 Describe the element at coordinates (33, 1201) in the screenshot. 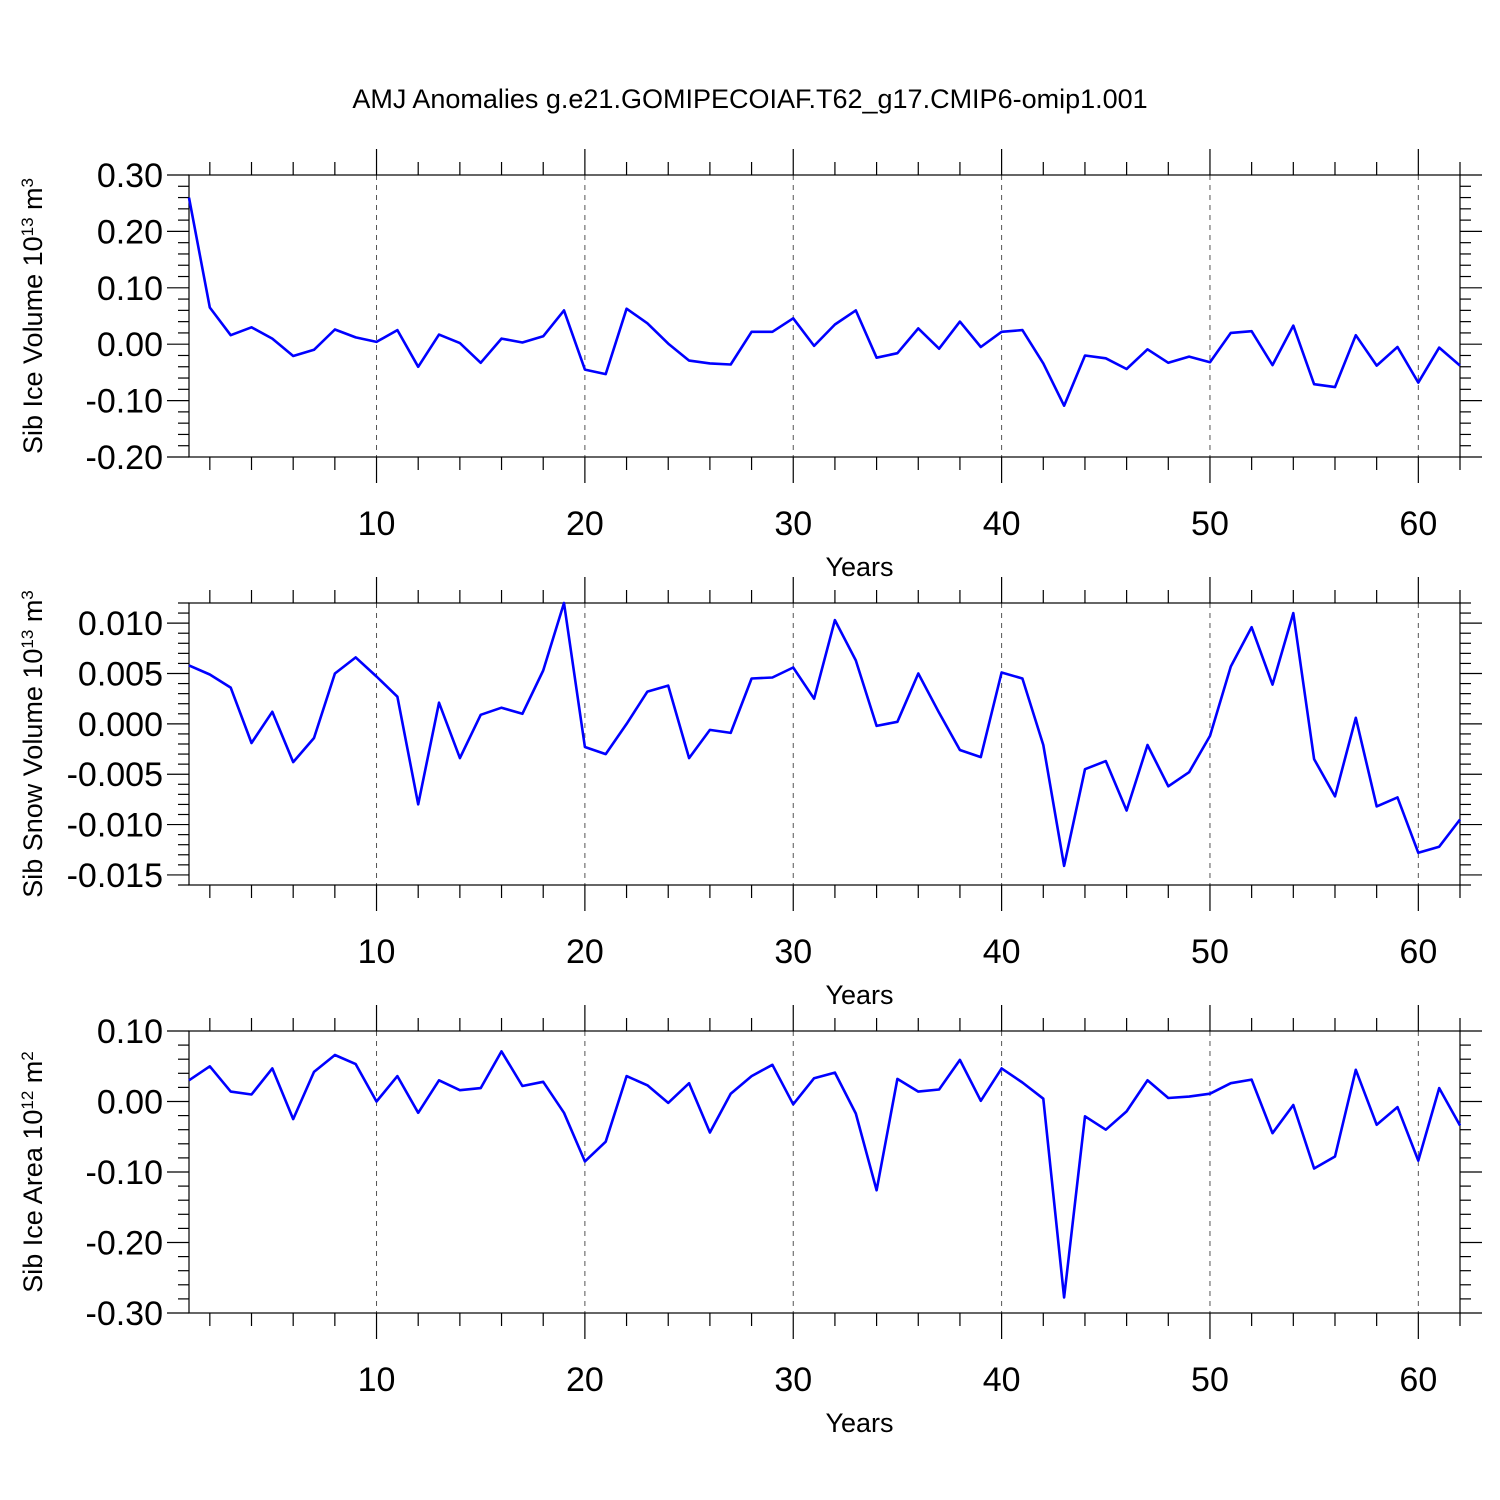

I see `y-axis-title-part: Sib Ice Area 10` at that location.